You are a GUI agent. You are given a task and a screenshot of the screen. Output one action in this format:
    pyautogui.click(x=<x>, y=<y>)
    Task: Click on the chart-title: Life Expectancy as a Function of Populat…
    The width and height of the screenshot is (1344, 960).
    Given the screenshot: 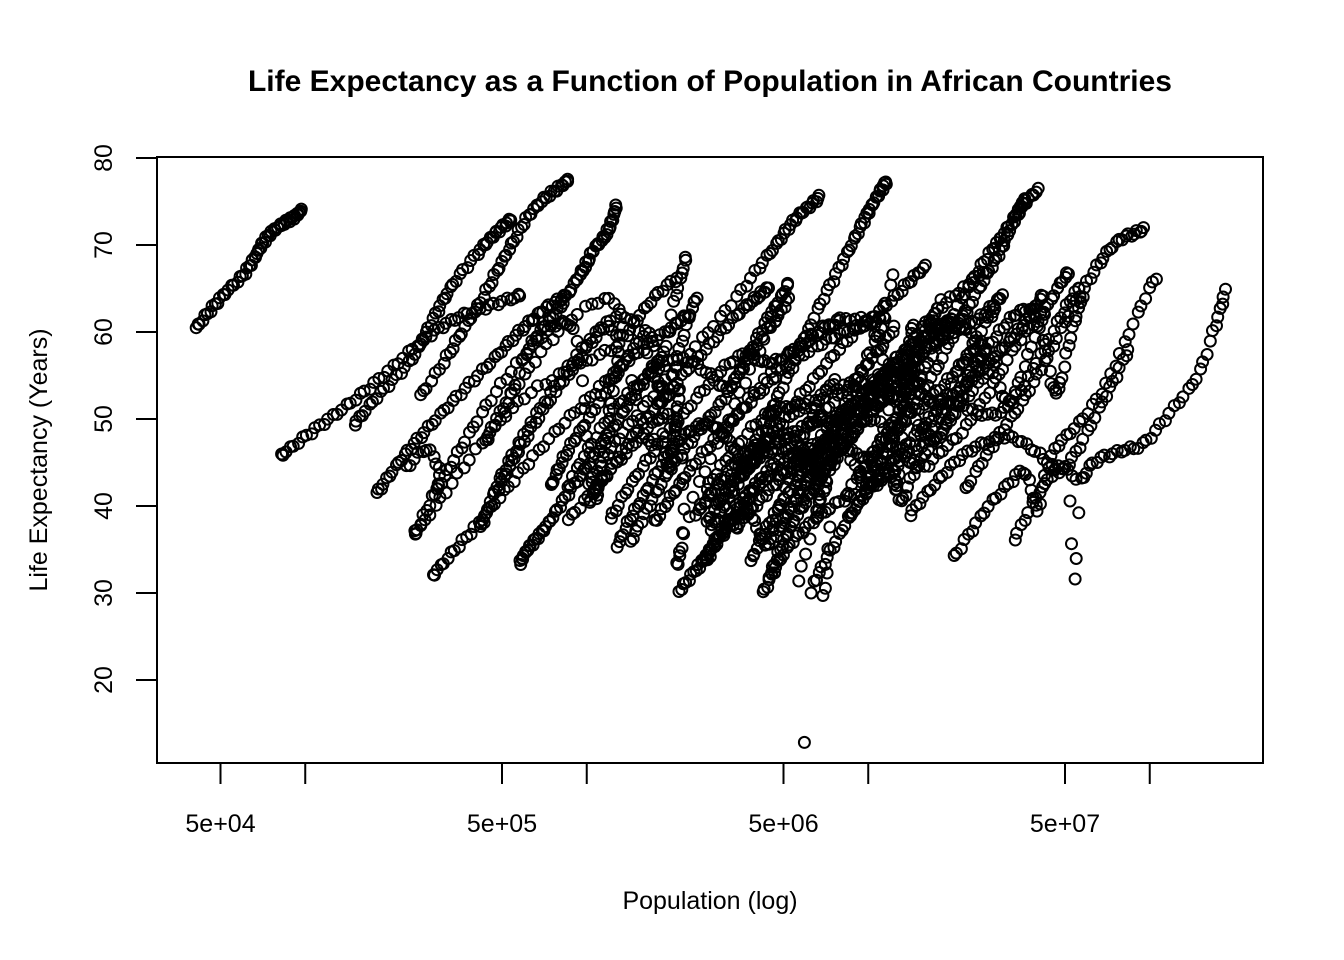 What is the action you would take?
    pyautogui.click(x=710, y=81)
    